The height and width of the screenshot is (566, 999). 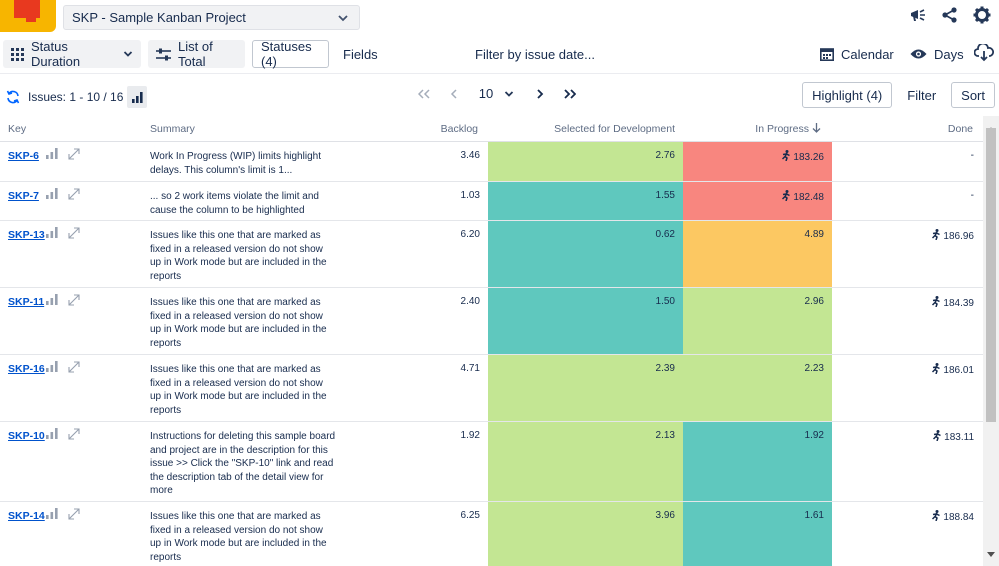 I want to click on highlight-label: Highlight (4), so click(x=847, y=95).